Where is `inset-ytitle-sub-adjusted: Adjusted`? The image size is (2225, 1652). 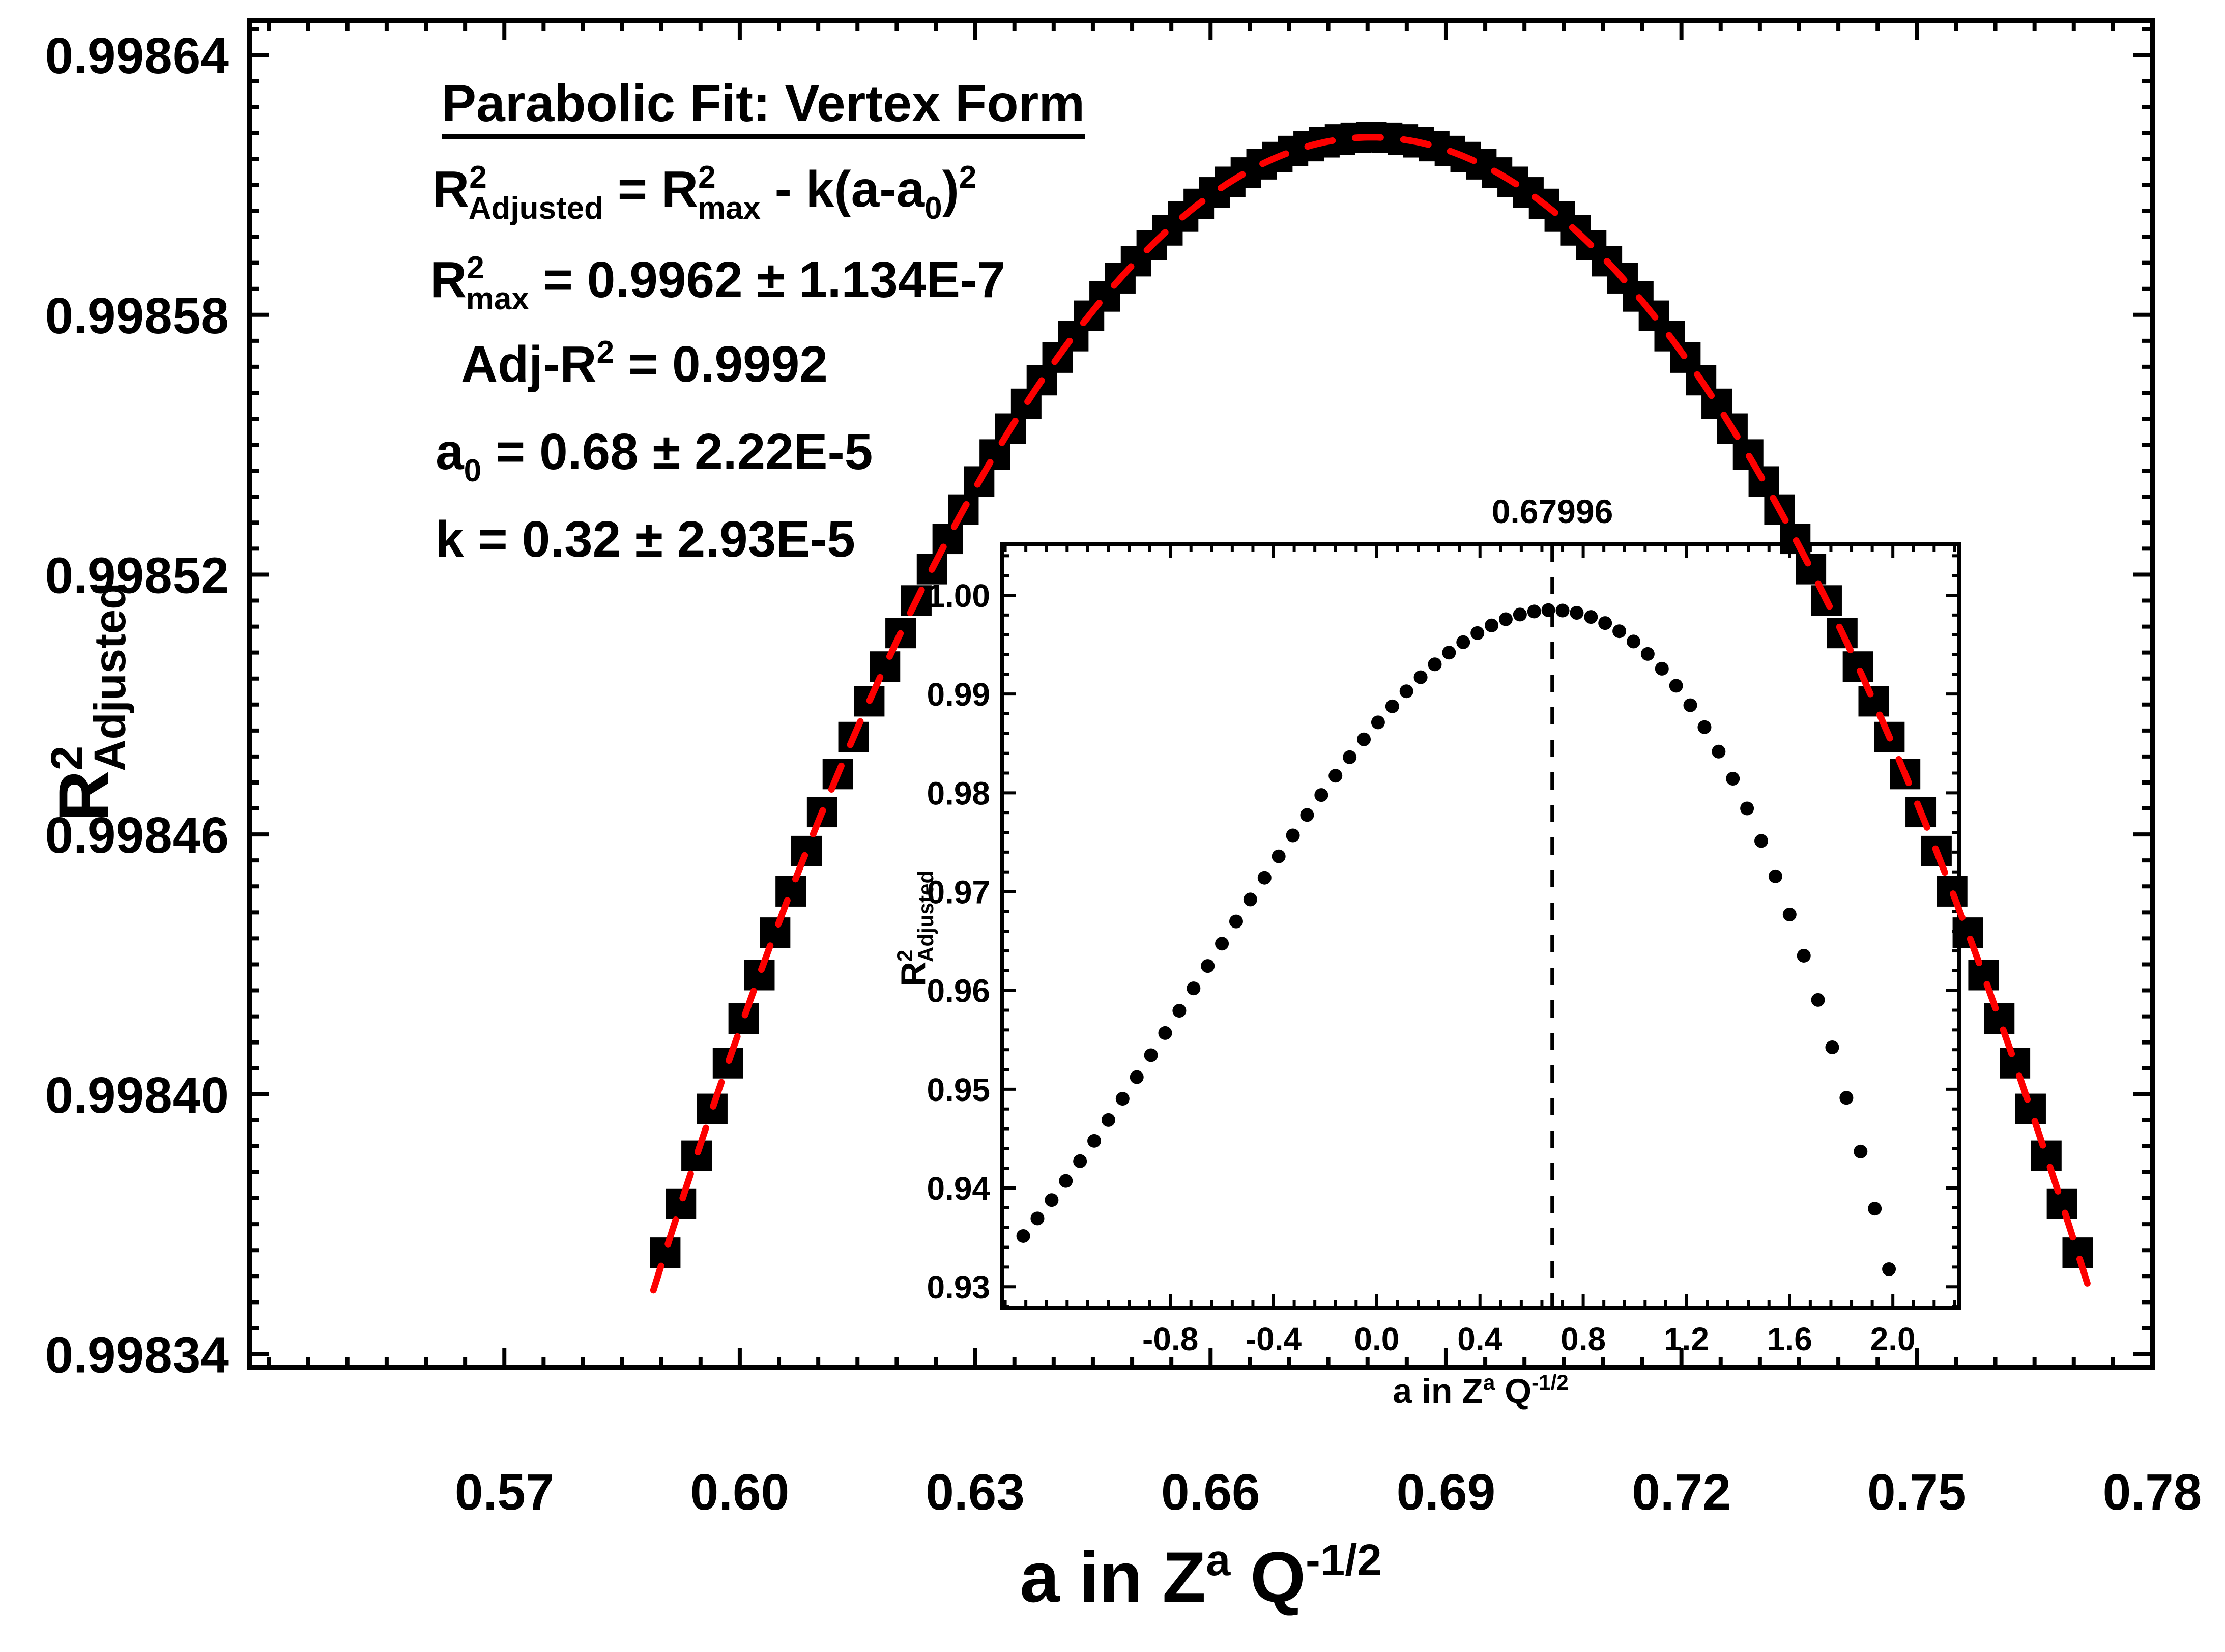
inset-ytitle-sub-adjusted: Adjusted is located at coordinates (926, 916).